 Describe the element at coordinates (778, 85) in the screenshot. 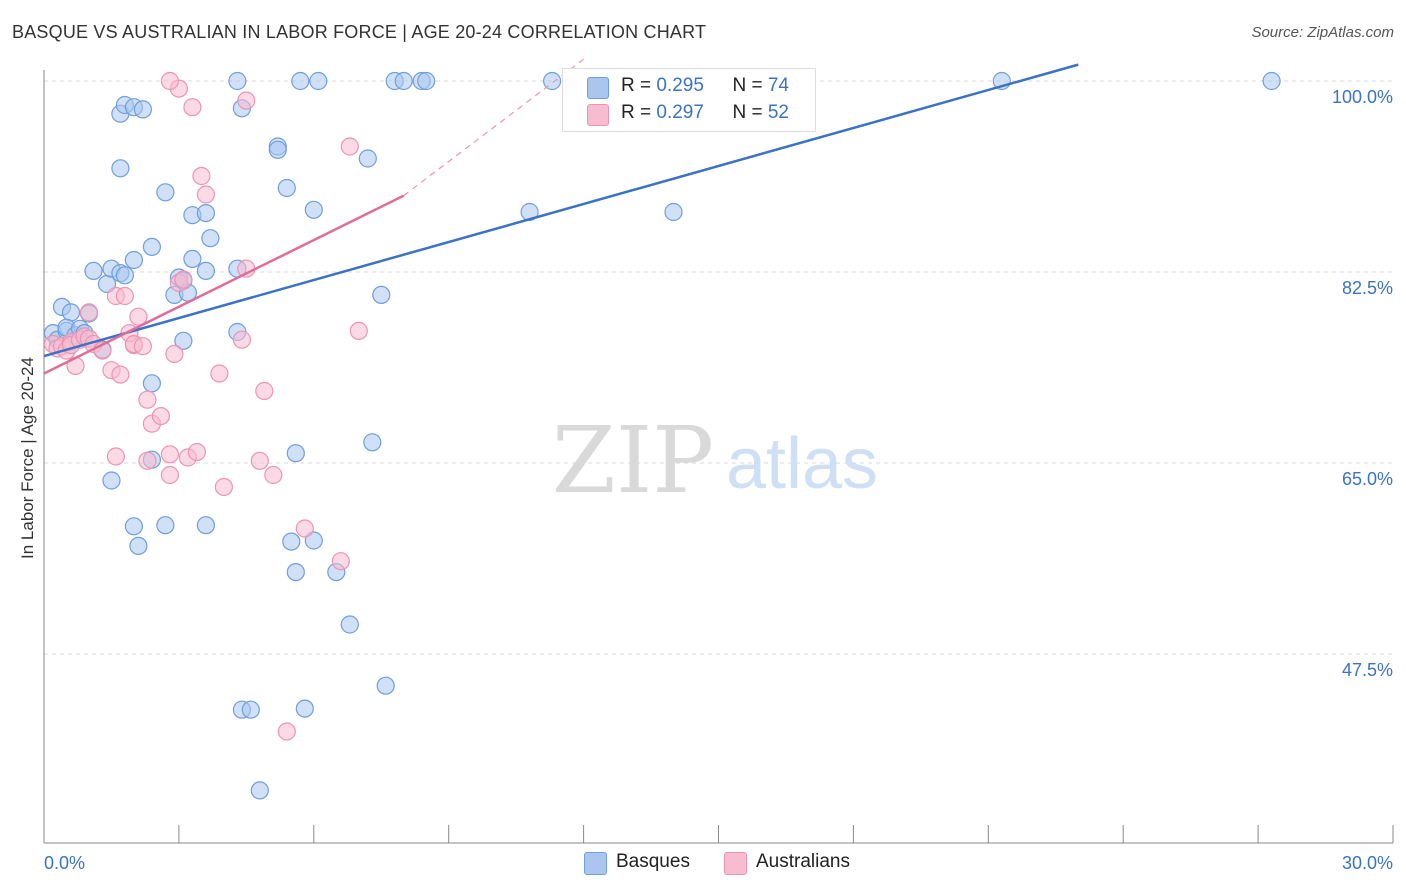

I see `legend-n-value-basques: 74` at that location.